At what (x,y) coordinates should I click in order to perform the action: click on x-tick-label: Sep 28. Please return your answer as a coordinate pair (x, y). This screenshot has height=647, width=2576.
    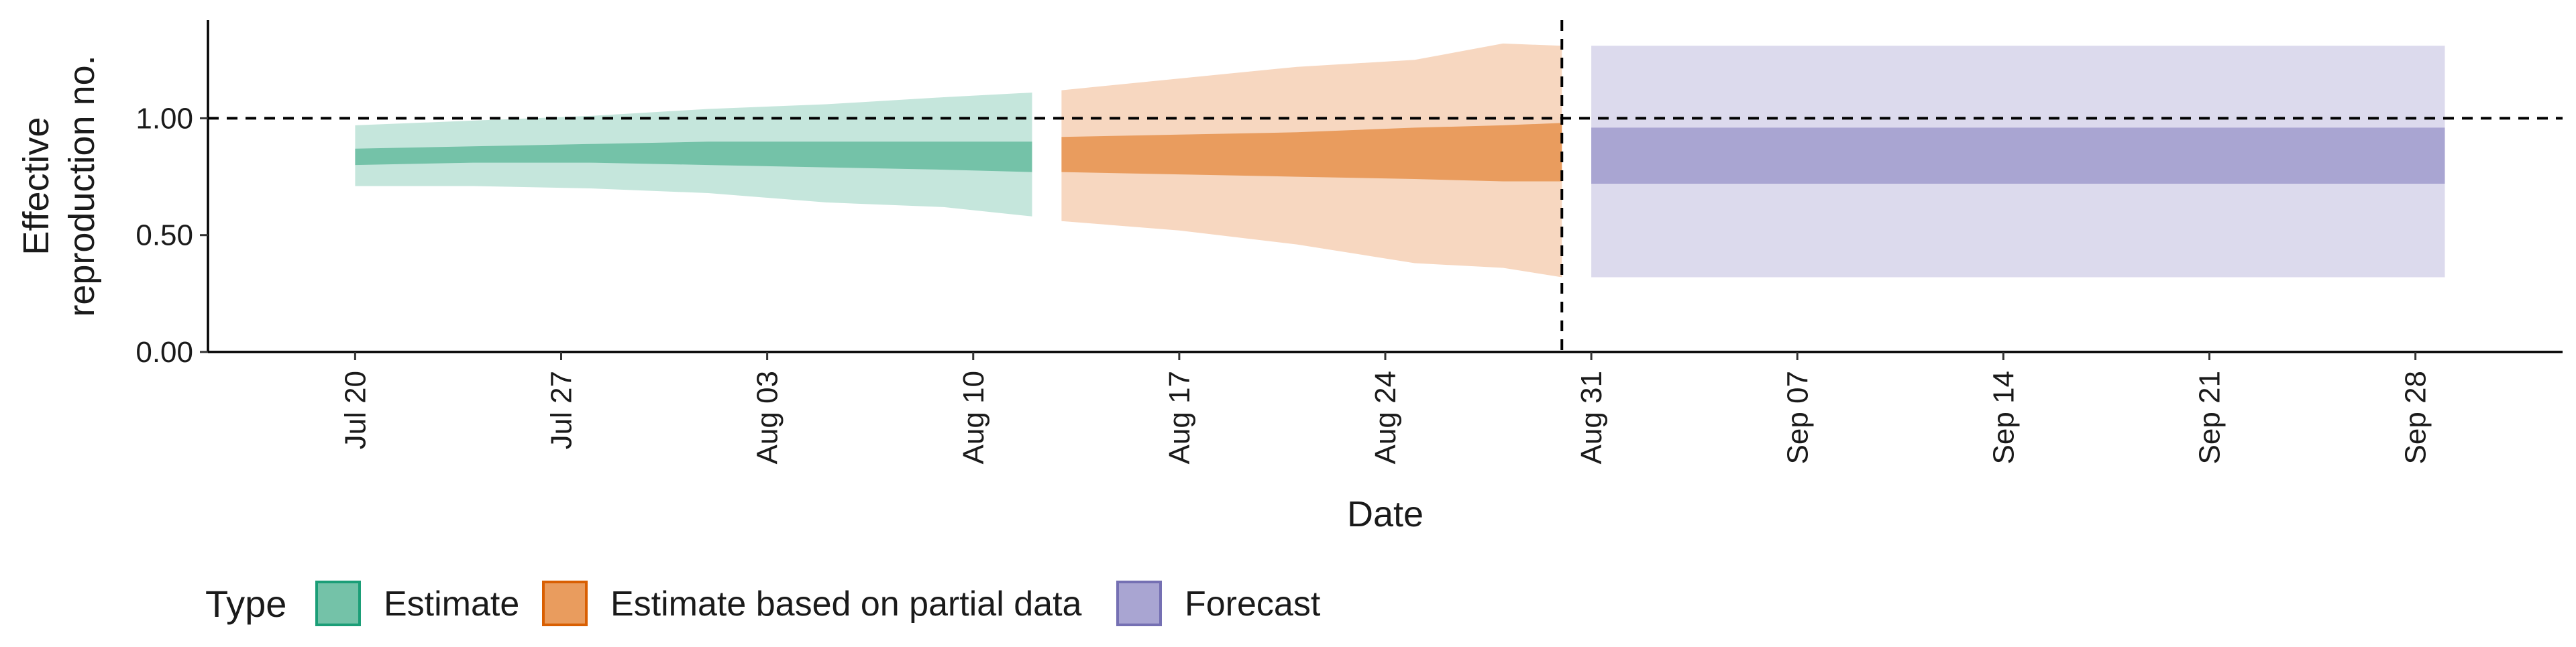
    Looking at the image, I should click on (2416, 417).